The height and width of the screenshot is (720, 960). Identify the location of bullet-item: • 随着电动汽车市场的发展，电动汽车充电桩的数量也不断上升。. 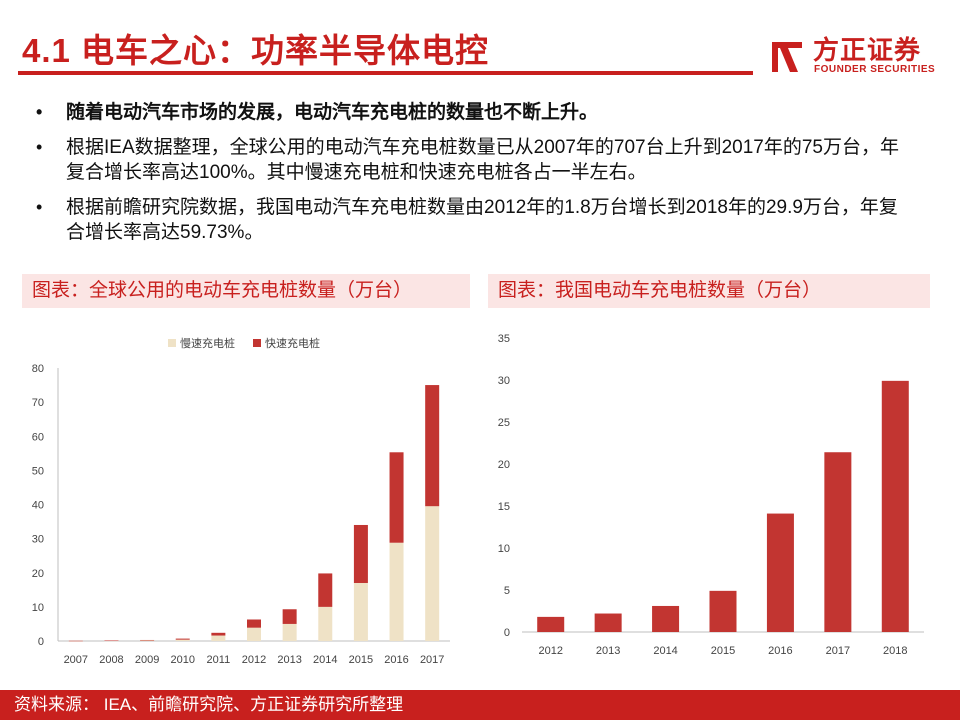
(476, 112).